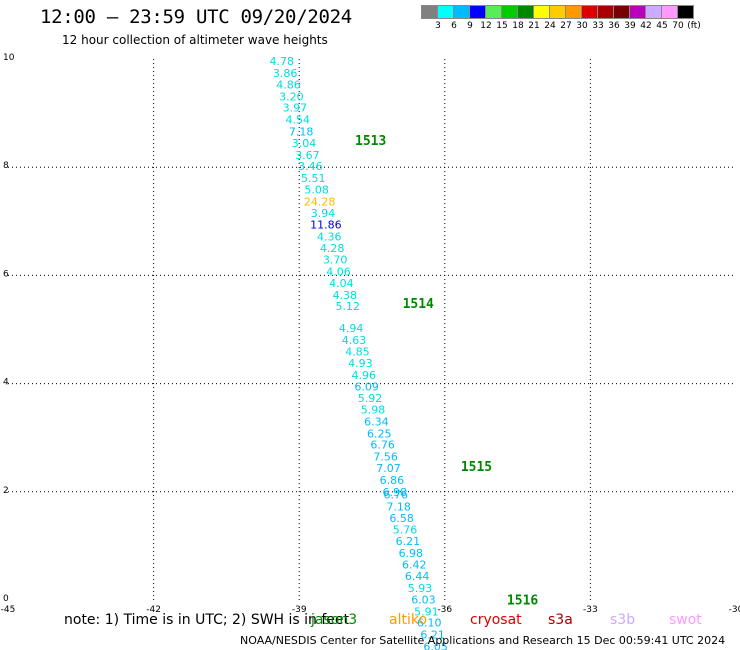 The height and width of the screenshot is (650, 740). What do you see at coordinates (496, 620) in the screenshot?
I see `satellite-name-cryosat: cryosat` at bounding box center [496, 620].